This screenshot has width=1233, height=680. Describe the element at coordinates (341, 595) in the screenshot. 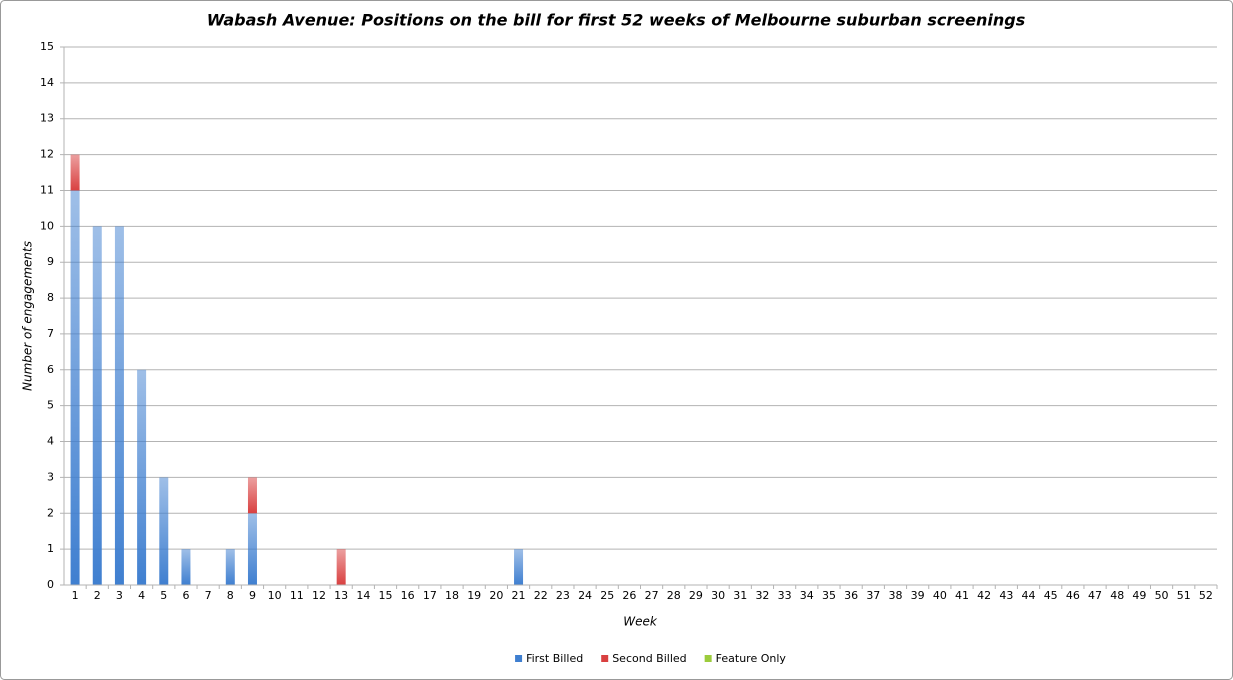

I see `x-tick-label: 13` at that location.